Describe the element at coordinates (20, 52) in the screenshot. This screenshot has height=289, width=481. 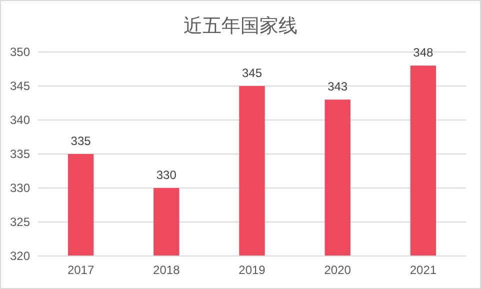
I see `y-tick-label: 350` at that location.